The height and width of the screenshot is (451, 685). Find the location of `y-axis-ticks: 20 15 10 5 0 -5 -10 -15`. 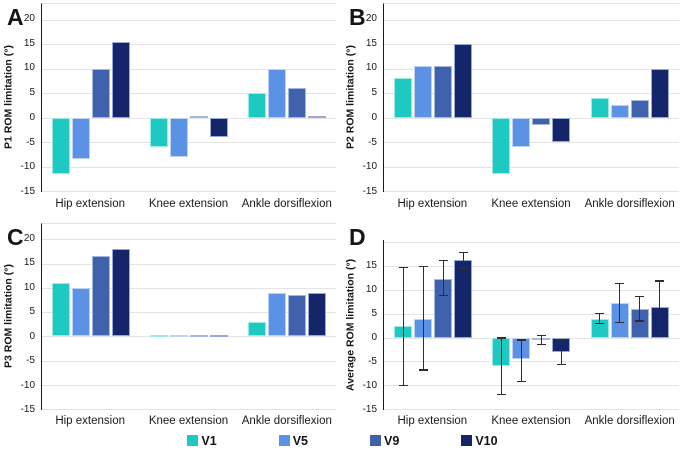

y-axis-ticks: 20 15 10 5 0 -5 -10 -15 is located at coordinates (368, 99).